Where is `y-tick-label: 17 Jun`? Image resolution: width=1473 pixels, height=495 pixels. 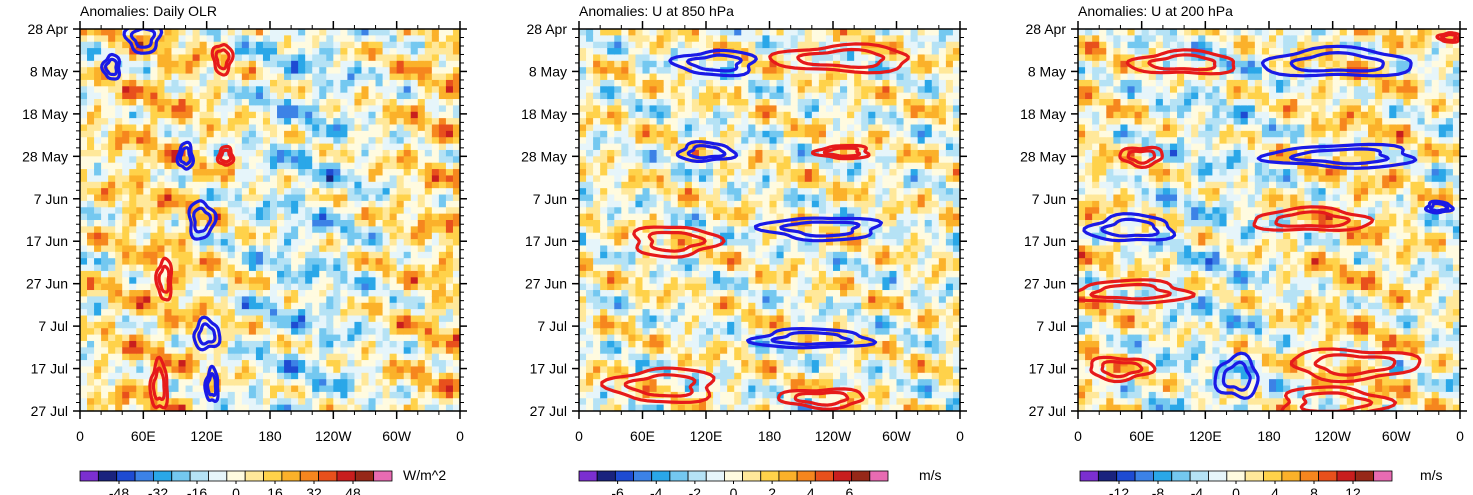
y-tick-label: 17 Jun is located at coordinates (546, 241).